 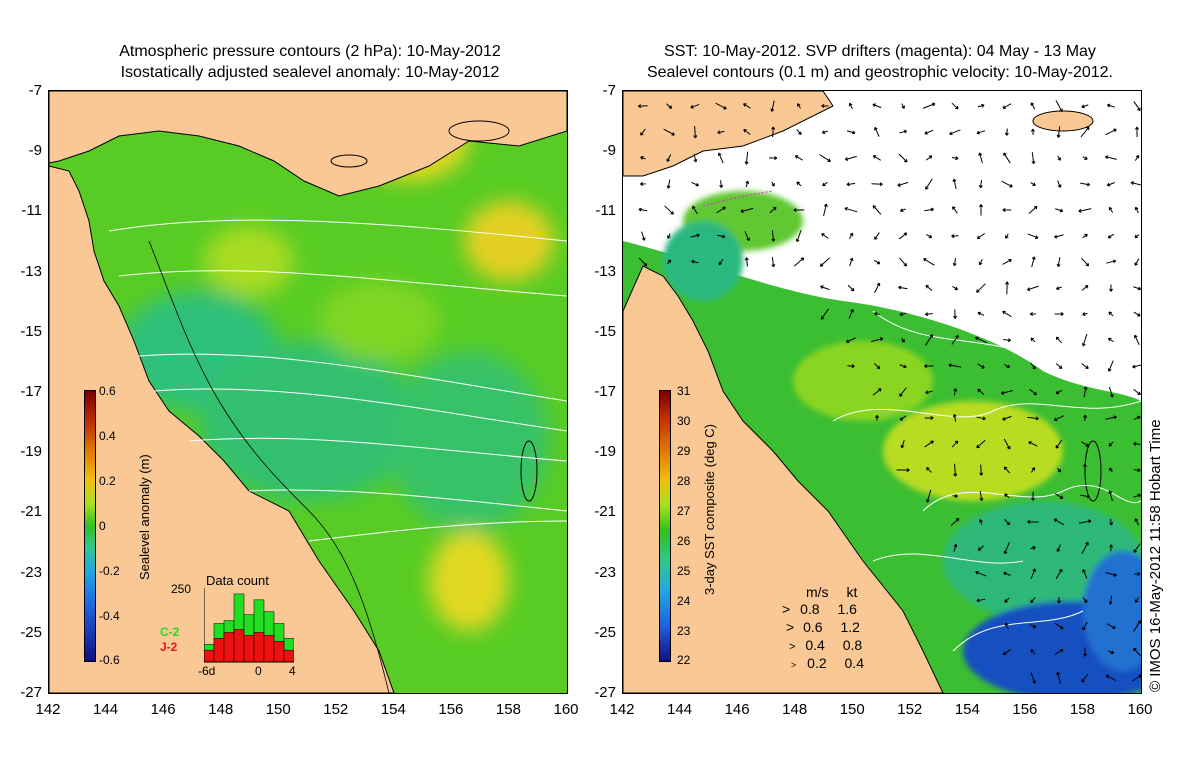 What do you see at coordinates (810, 609) in the screenshot?
I see `velocity-legend-ms: 0.8` at bounding box center [810, 609].